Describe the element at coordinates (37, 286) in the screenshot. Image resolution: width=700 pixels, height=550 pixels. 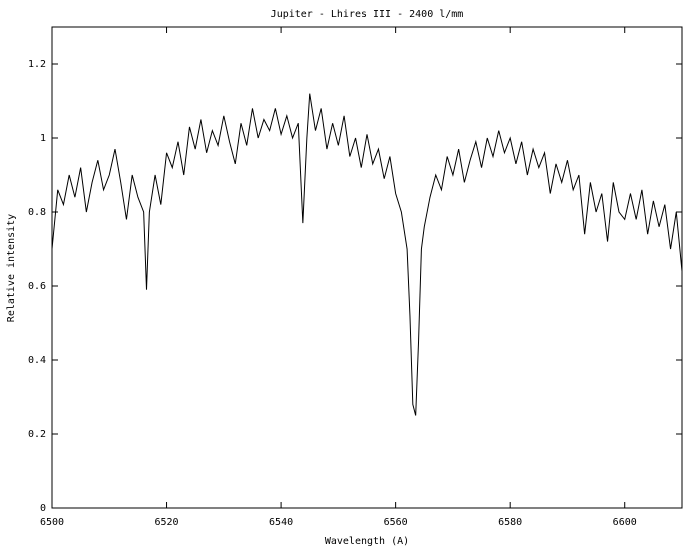
I see `y-tick-label: 0.6` at that location.